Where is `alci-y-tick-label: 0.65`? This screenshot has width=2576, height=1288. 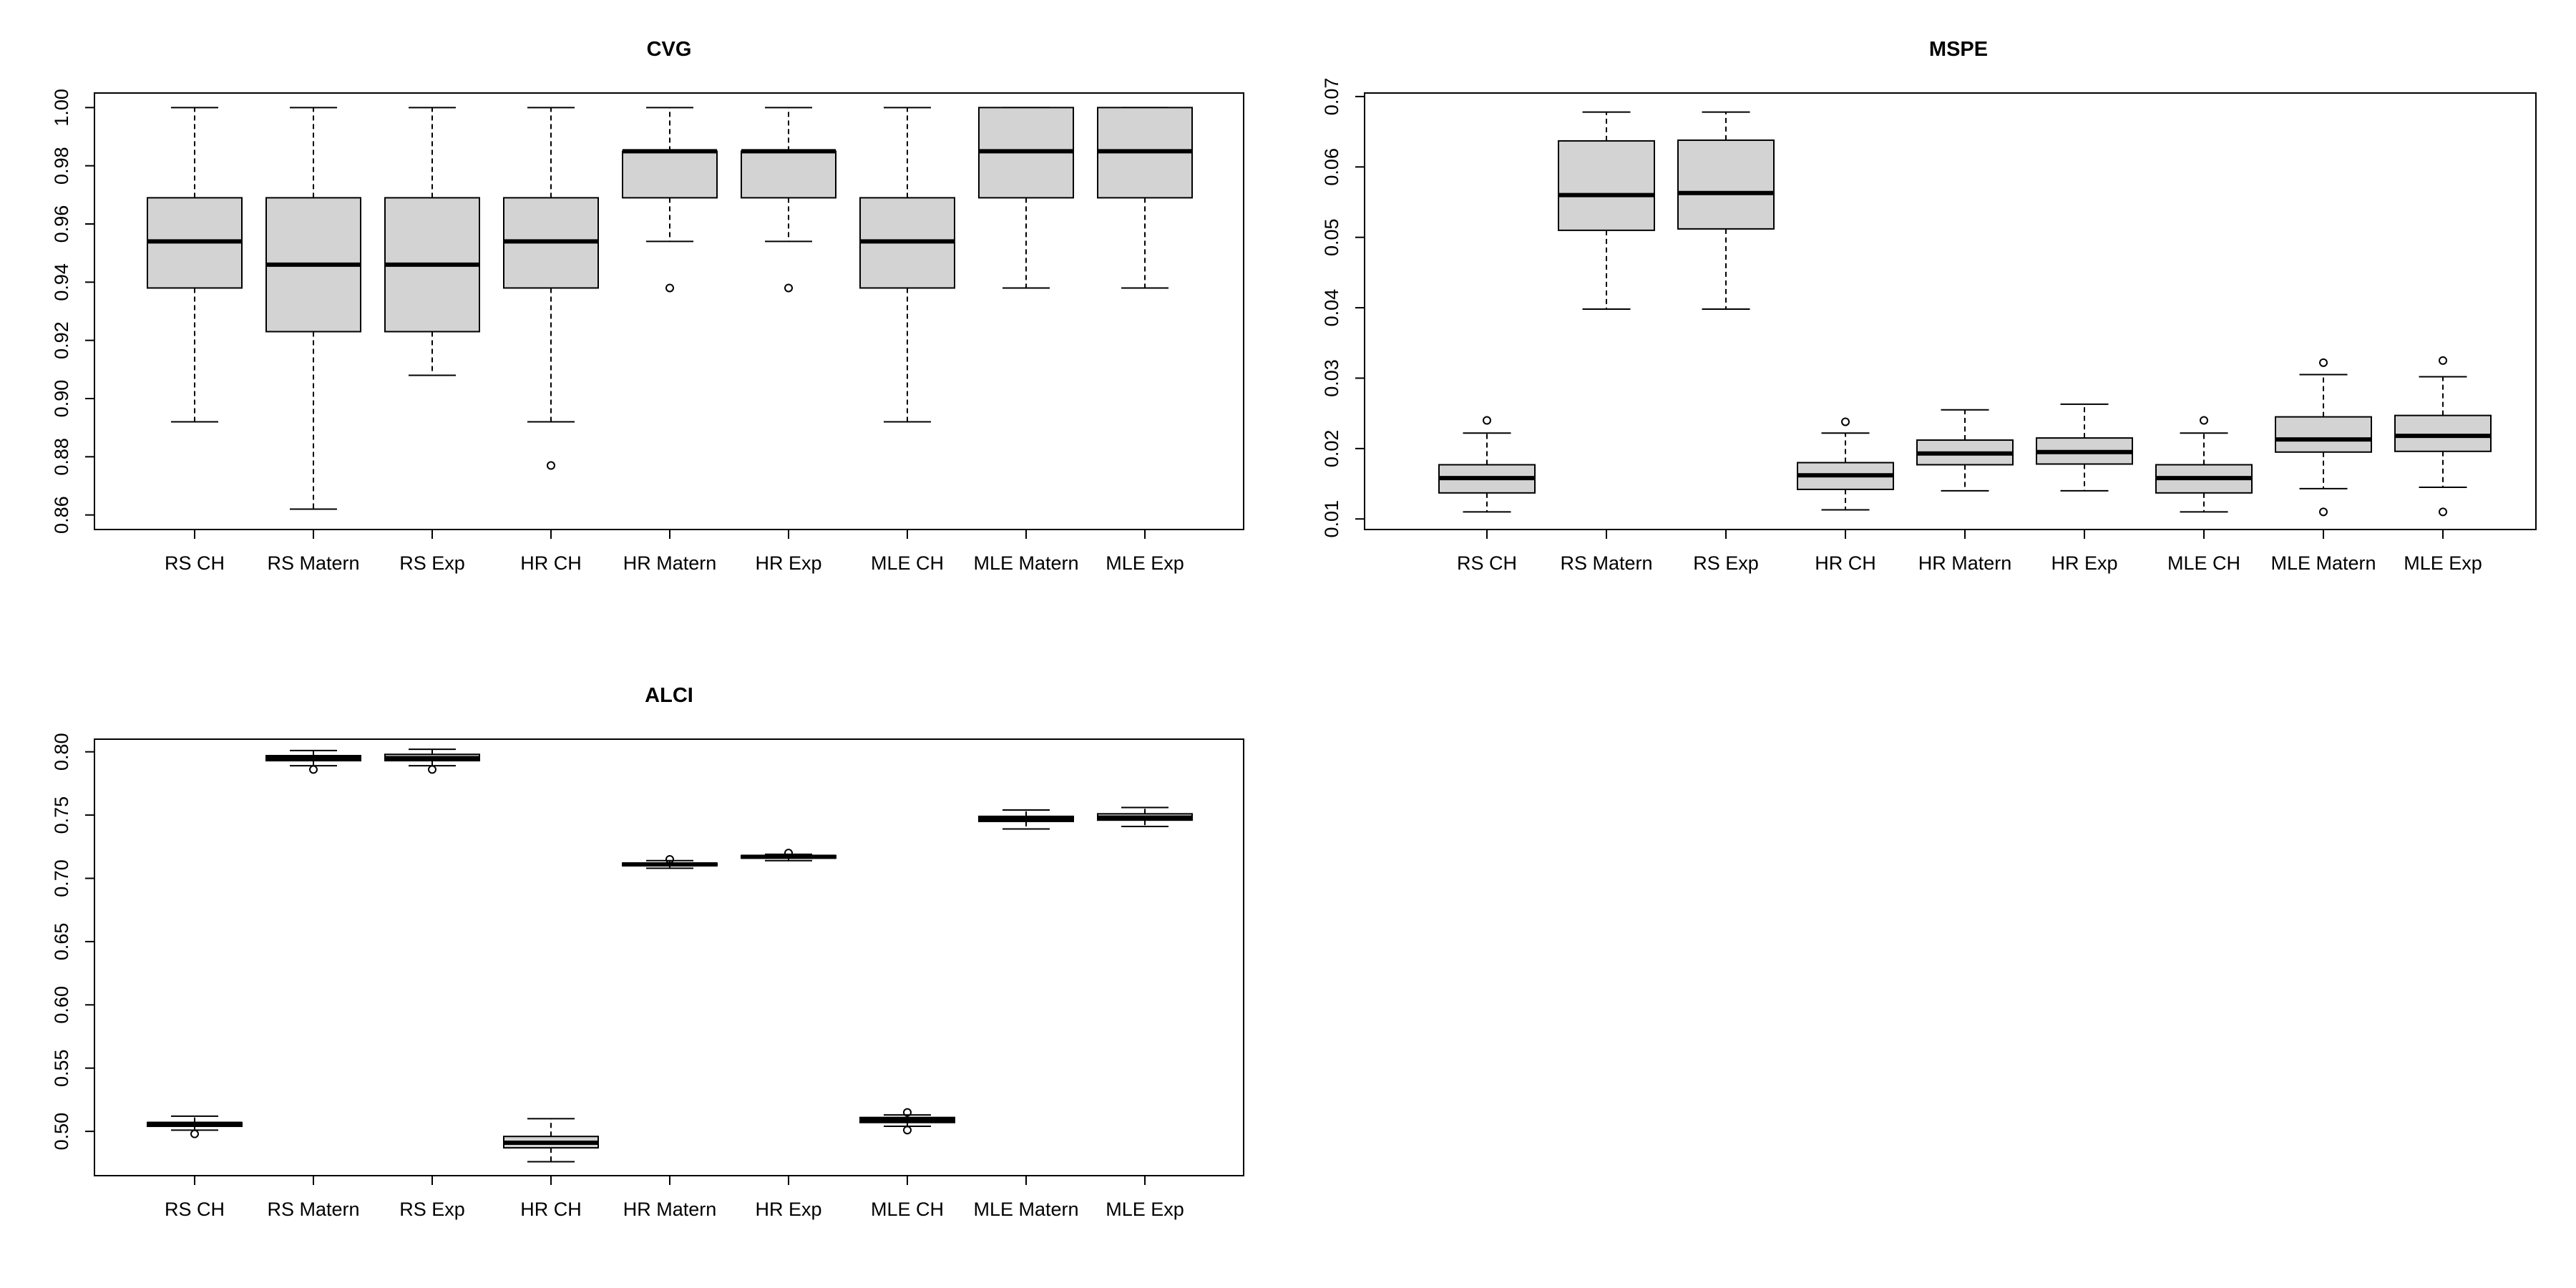 alci-y-tick-label: 0.65 is located at coordinates (61, 942).